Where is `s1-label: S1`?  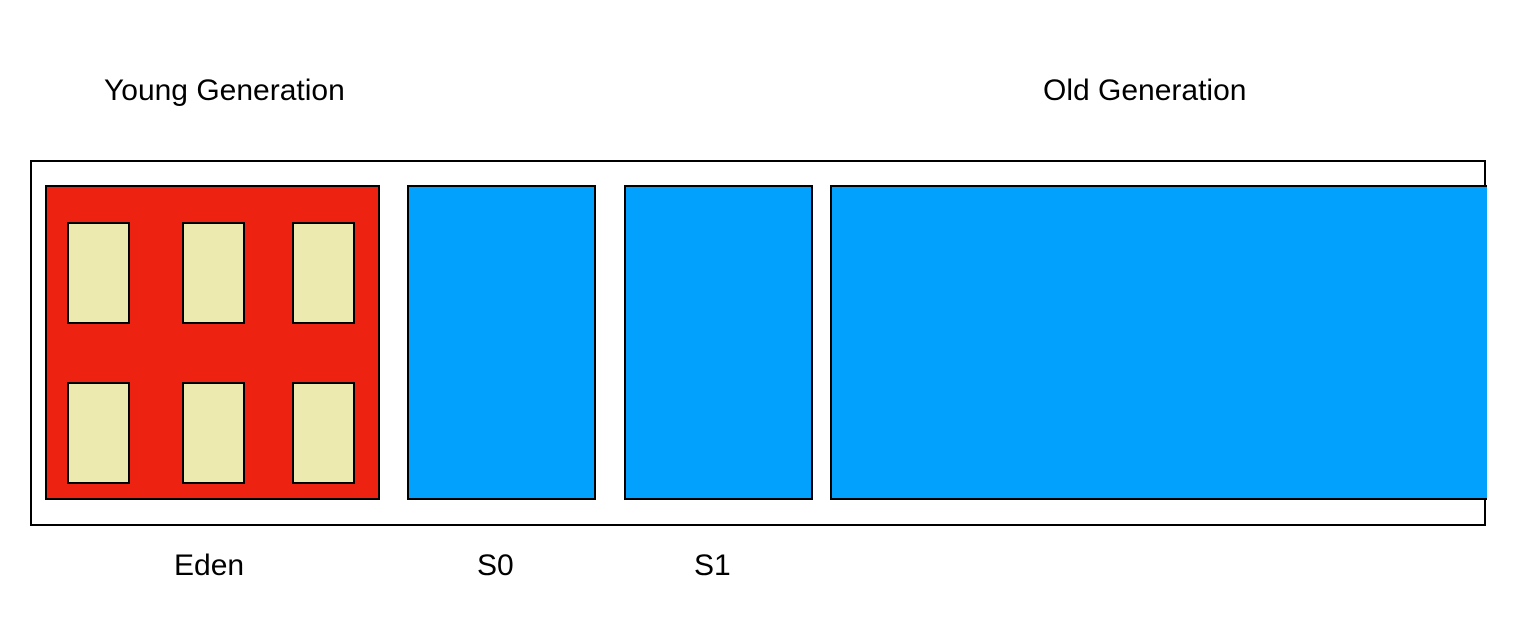
s1-label: S1 is located at coordinates (712, 565).